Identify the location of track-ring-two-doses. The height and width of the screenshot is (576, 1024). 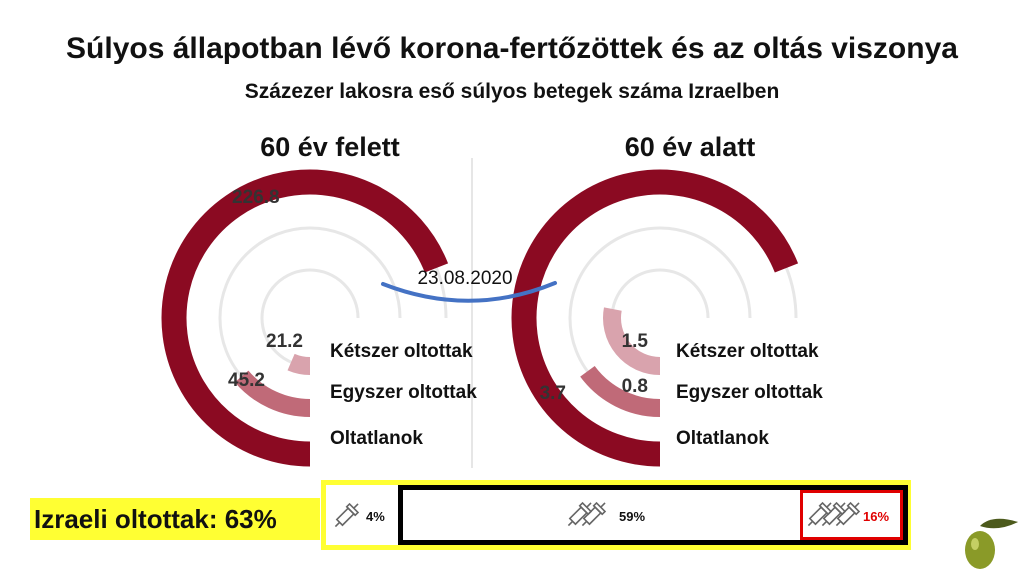
(310, 318).